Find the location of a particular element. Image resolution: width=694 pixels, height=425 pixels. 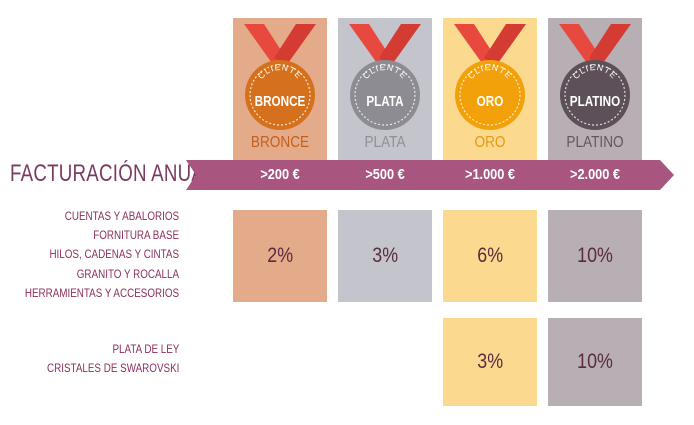

tier-column-plata: CLIENTE PLATA PLATA is located at coordinates (385, 93).